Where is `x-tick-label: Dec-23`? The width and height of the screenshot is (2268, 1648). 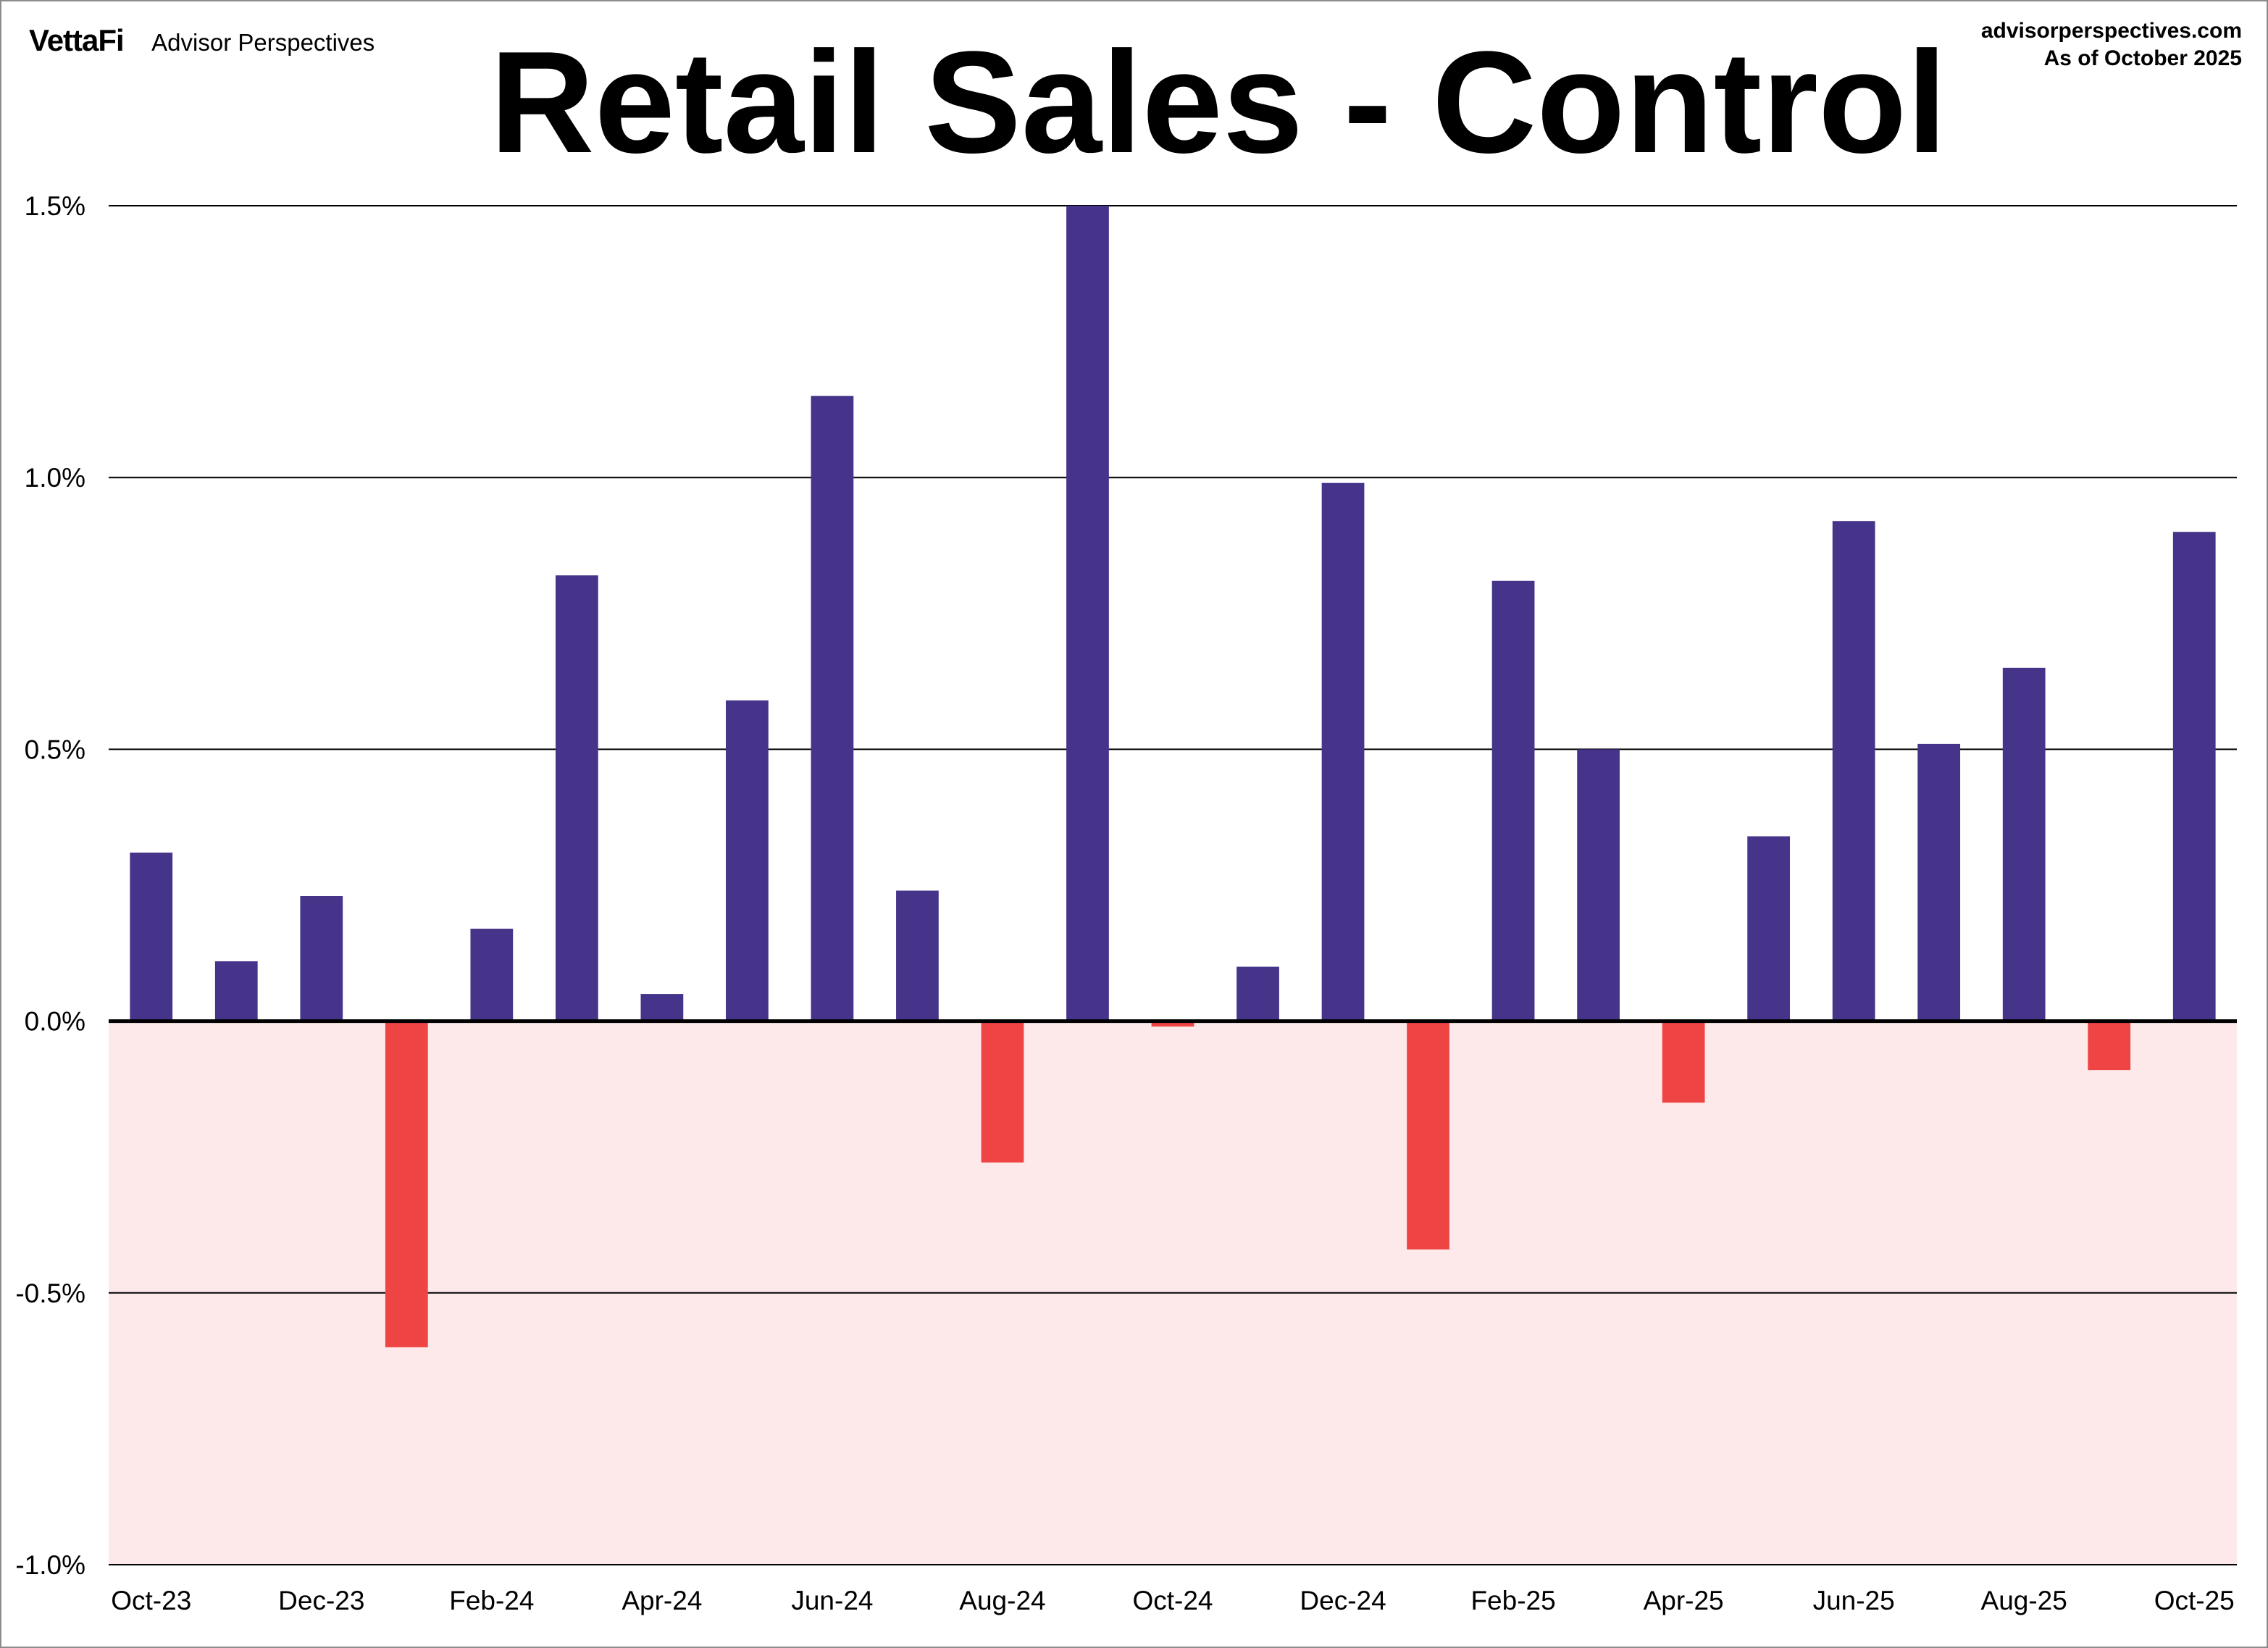
x-tick-label: Dec-23 is located at coordinates (321, 1600).